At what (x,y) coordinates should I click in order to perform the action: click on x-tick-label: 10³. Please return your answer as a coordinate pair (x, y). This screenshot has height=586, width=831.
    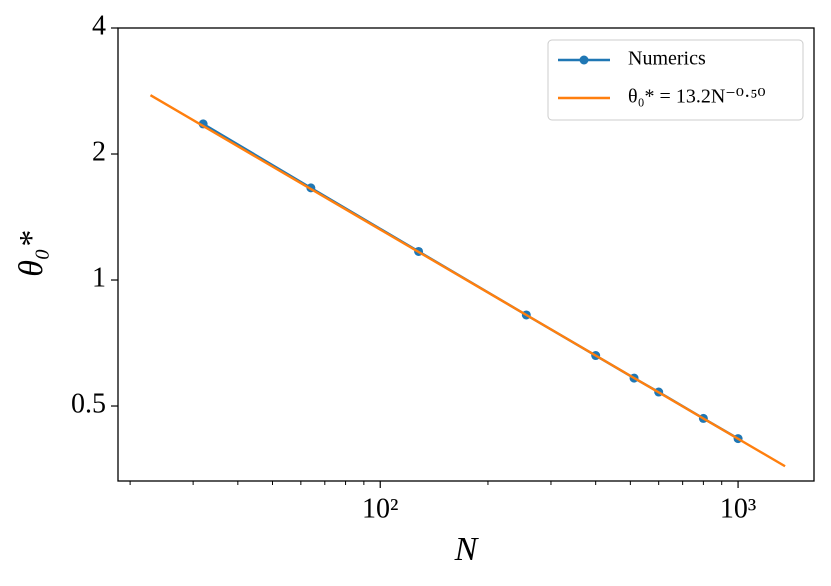
    Looking at the image, I should click on (738, 508).